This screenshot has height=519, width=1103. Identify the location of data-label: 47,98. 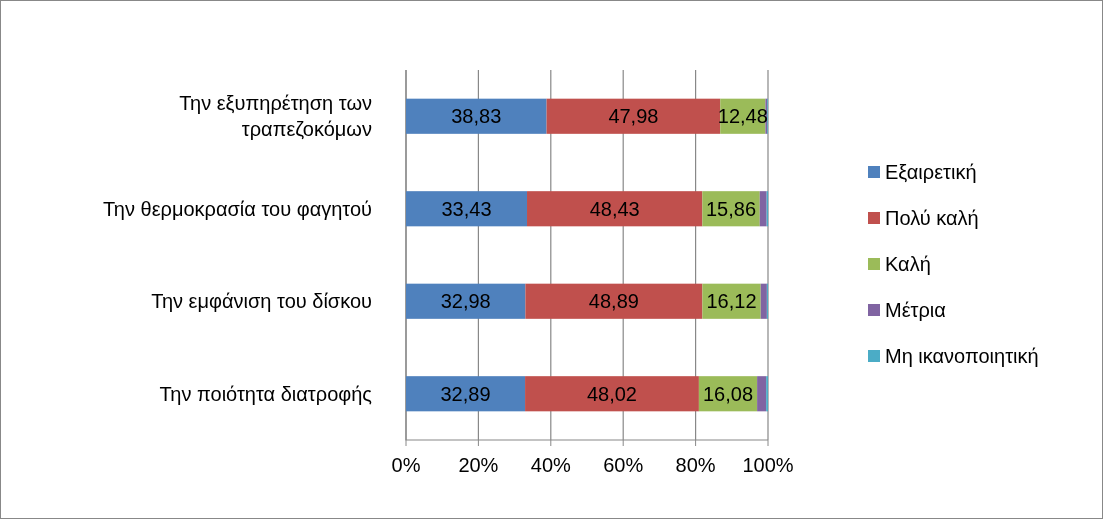
(633, 116).